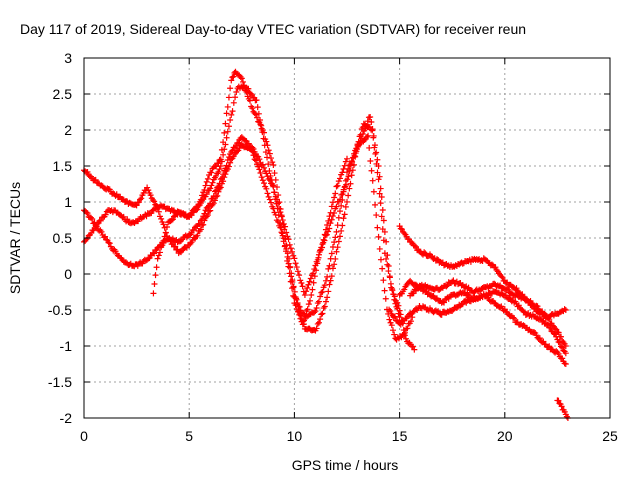  I want to click on x-tick-label: 20, so click(505, 436).